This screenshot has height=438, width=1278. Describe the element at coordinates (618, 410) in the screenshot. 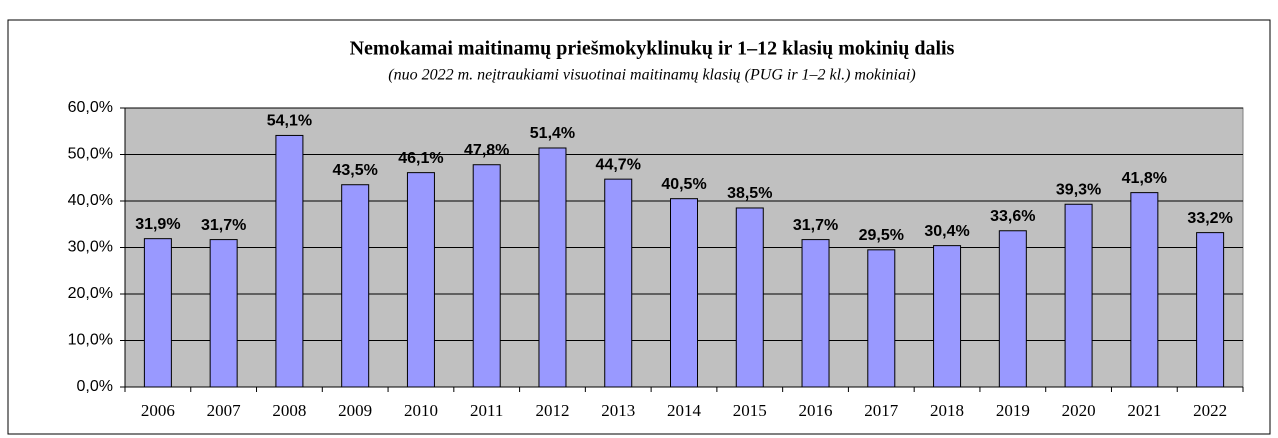

I see `x-tick-label: 2013` at that location.